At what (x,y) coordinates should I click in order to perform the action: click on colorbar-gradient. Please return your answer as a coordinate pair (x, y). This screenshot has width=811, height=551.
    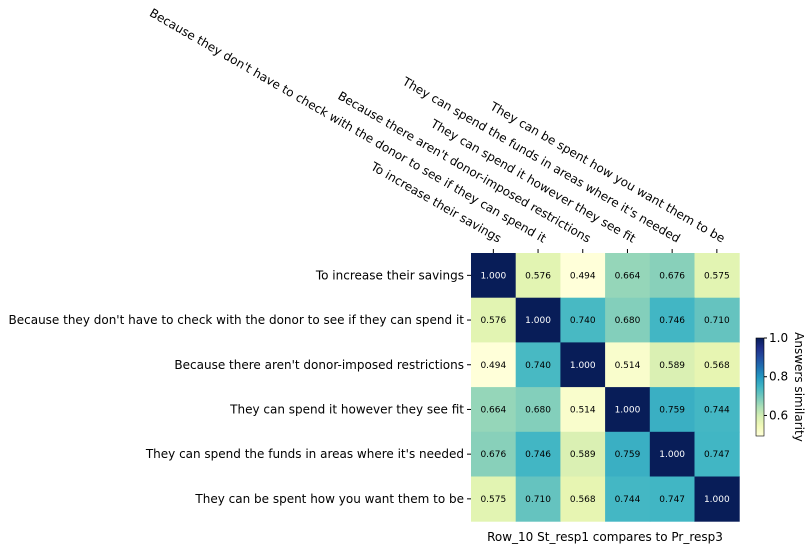
    Looking at the image, I should click on (760, 387).